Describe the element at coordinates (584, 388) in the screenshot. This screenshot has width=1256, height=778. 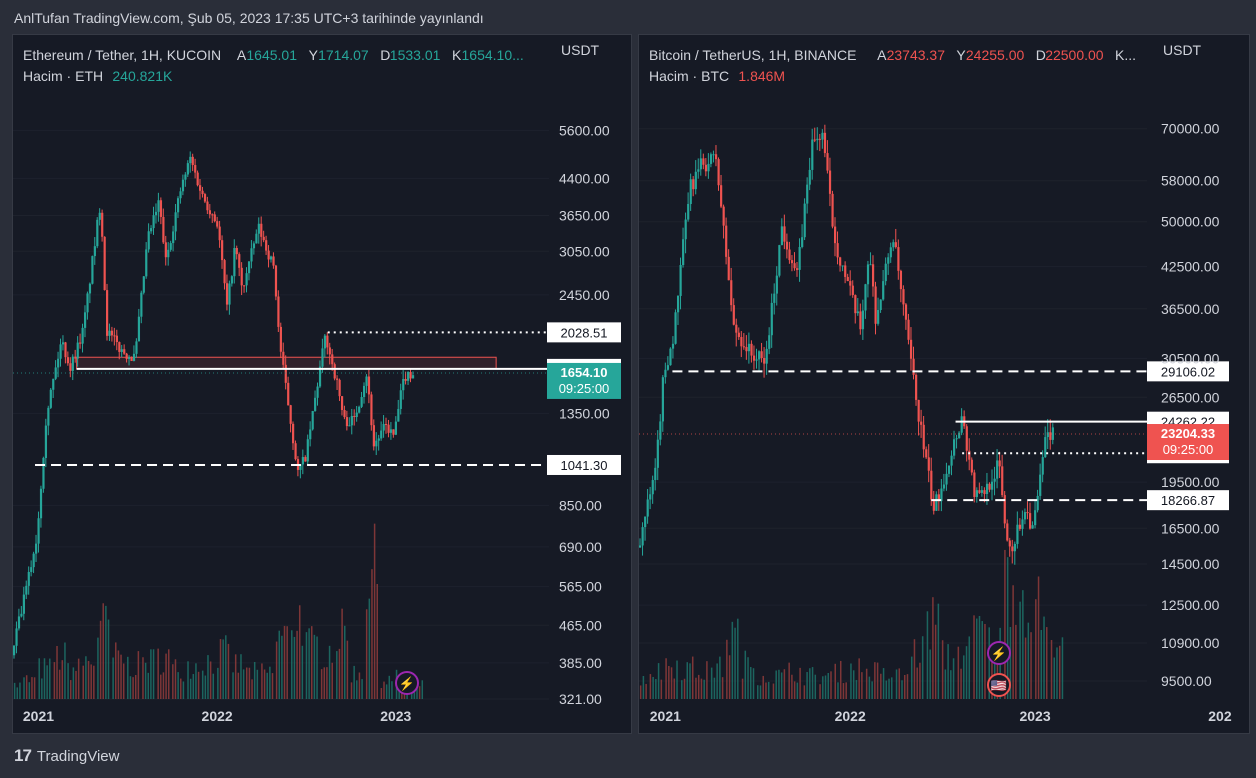
I see `last-price-countdown: 09:25:00` at that location.